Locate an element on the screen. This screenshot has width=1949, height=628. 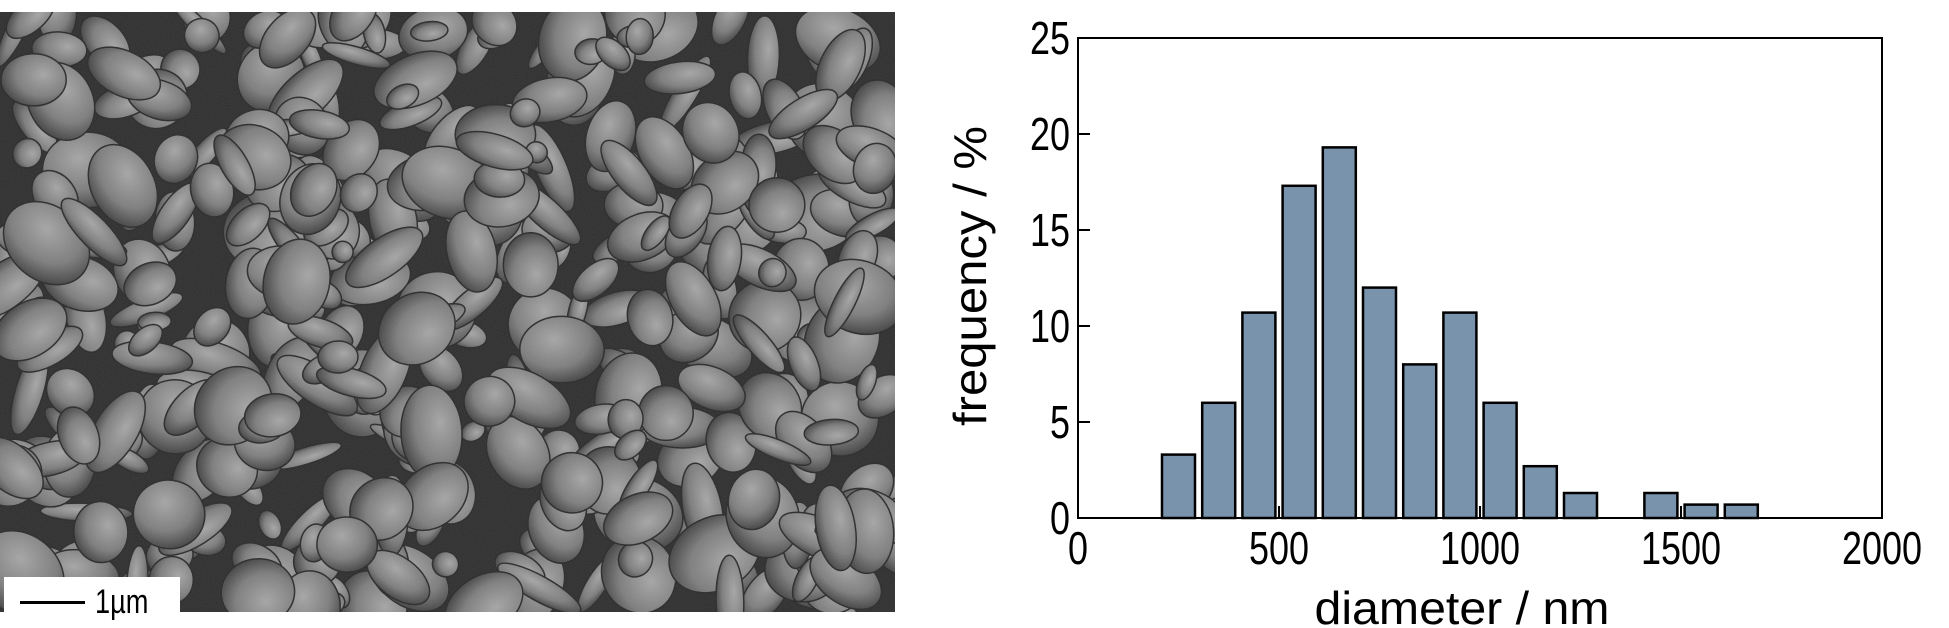
y-tick-label: 10 is located at coordinates (1050, 326).